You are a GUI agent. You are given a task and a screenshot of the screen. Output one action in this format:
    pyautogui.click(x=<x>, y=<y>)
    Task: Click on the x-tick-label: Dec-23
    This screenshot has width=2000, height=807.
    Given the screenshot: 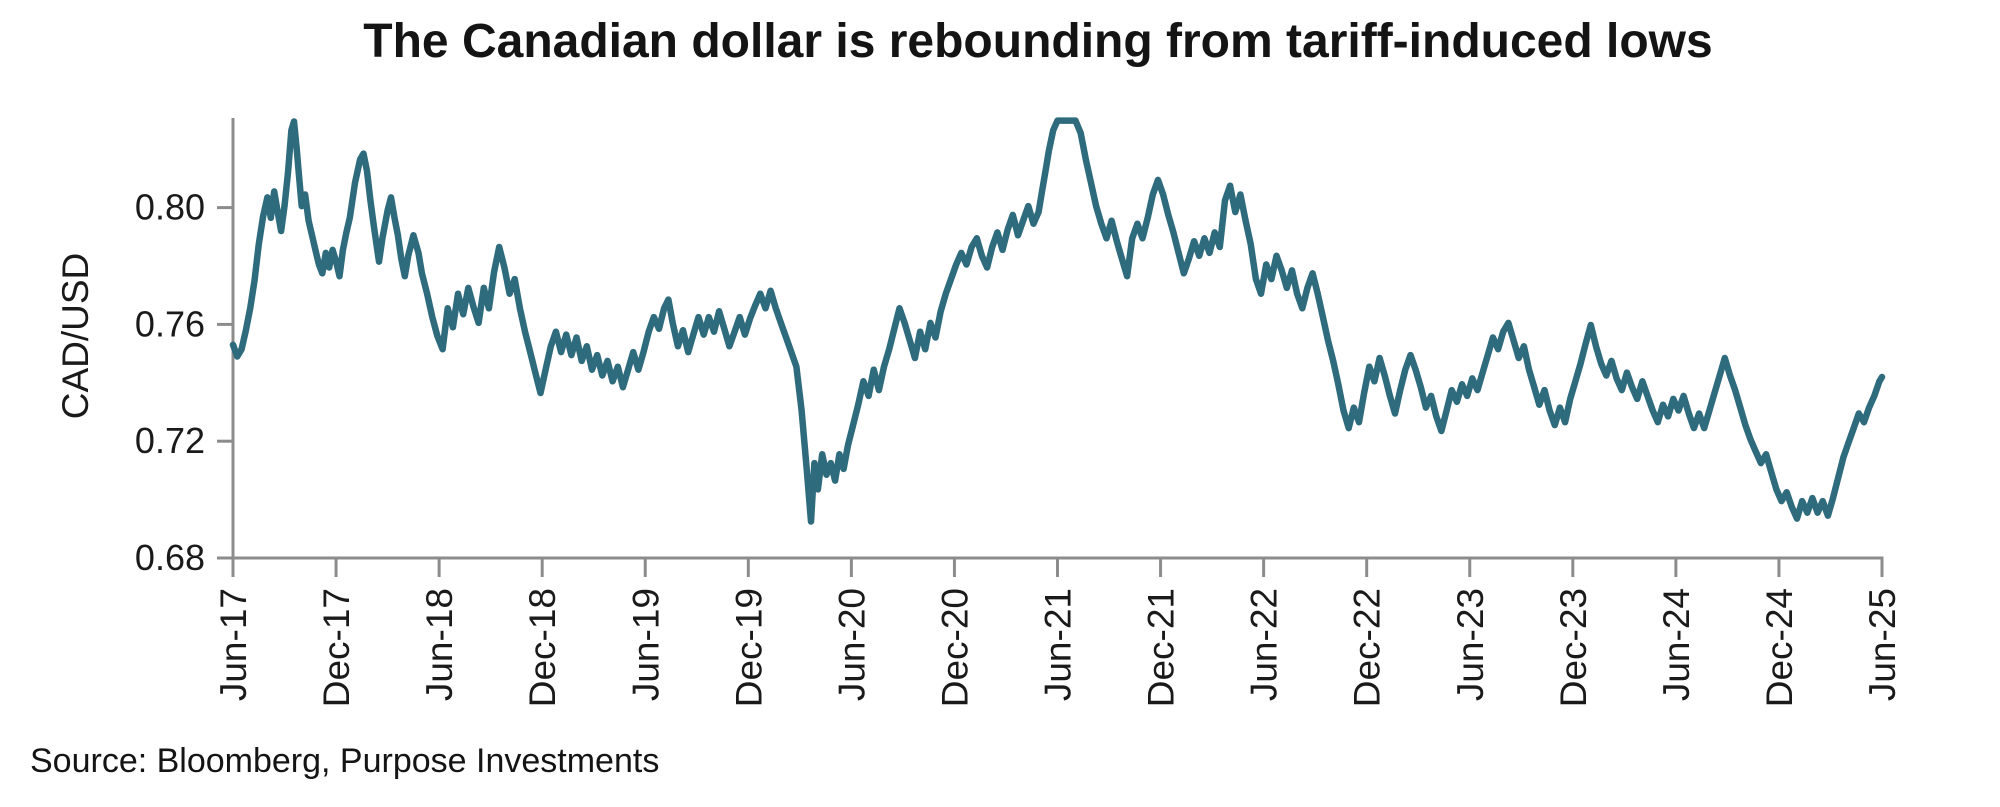 What is the action you would take?
    pyautogui.click(x=1573, y=647)
    